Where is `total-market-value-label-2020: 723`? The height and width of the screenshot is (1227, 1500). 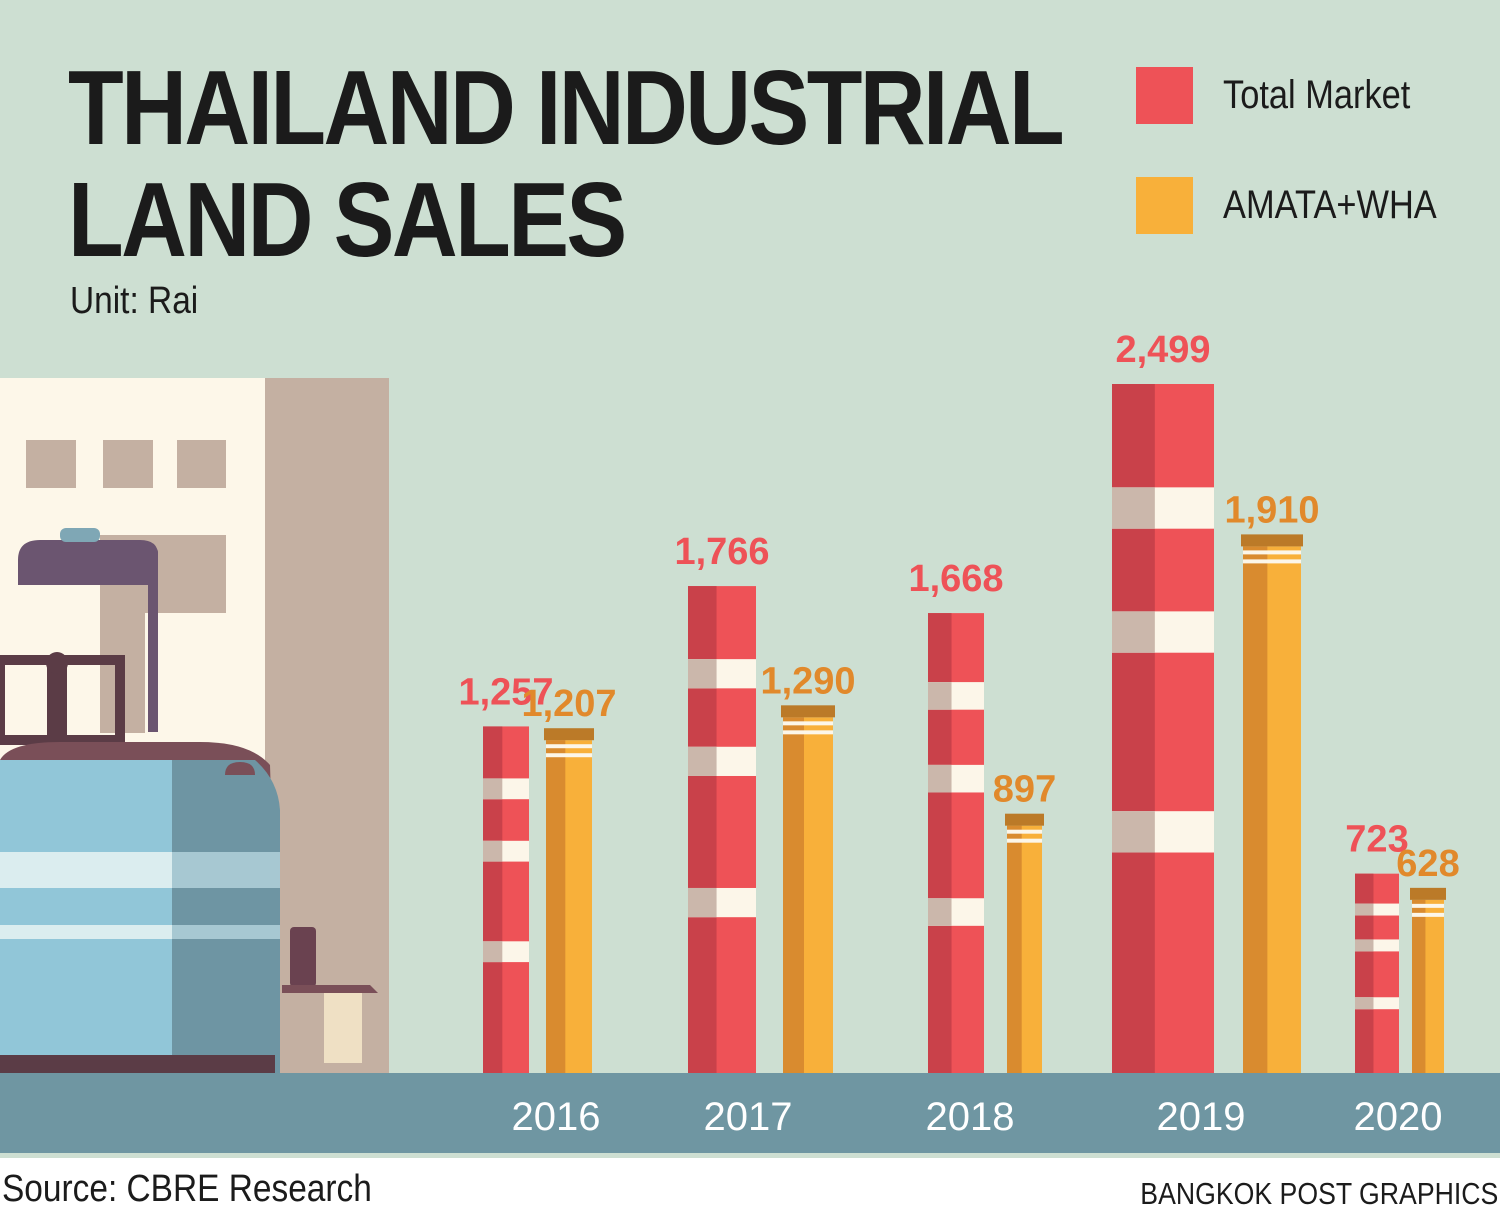
total-market-value-label-2020: 723 is located at coordinates (1376, 840).